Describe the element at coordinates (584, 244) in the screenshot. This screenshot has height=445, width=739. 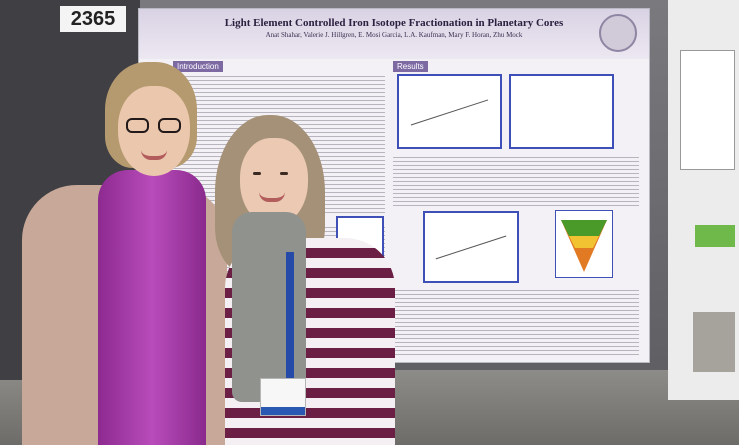
I see `layered-funnel-diagram` at that location.